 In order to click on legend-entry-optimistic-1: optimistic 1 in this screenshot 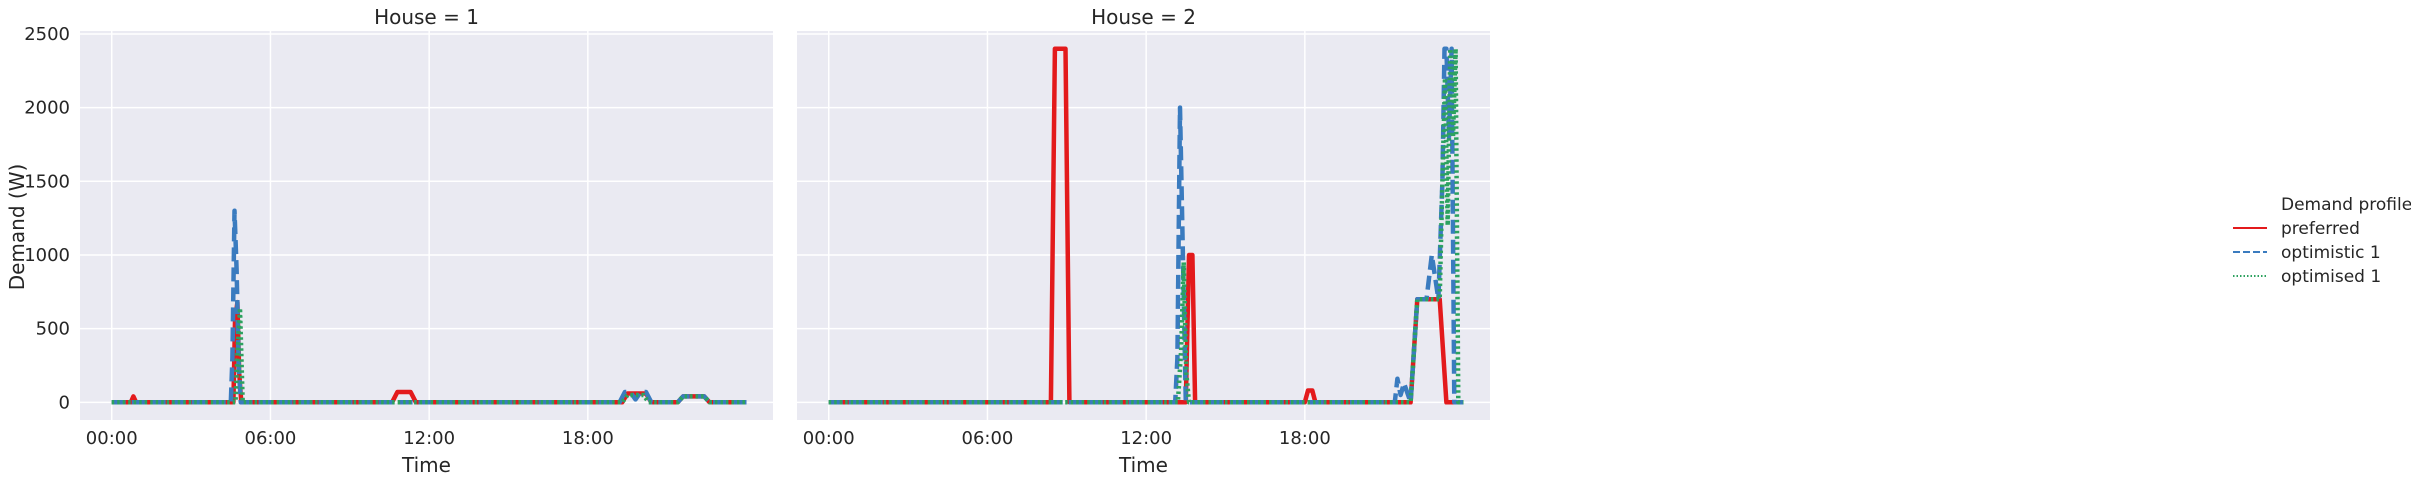, I will do `click(2307, 253)`.